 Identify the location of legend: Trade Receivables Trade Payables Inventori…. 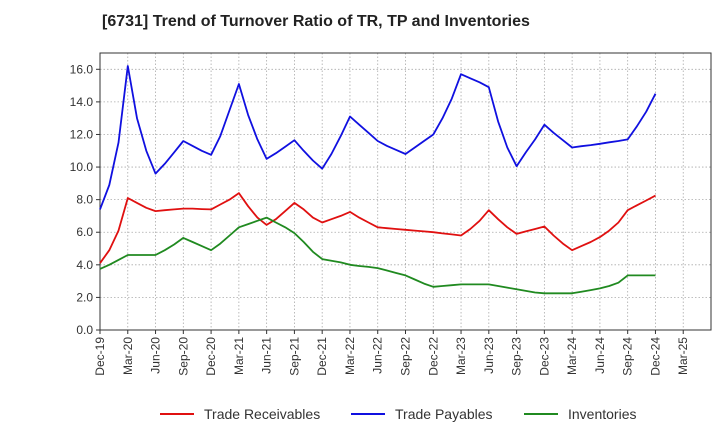
(398, 414).